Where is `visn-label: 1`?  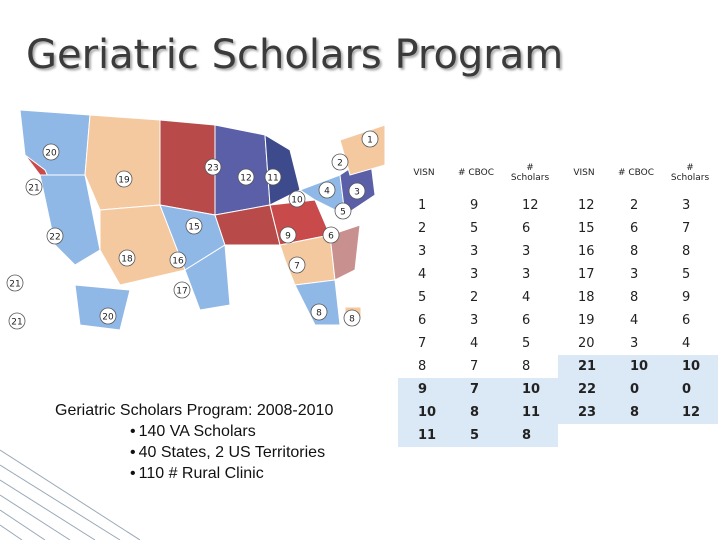
visn-label: 1 is located at coordinates (370, 141).